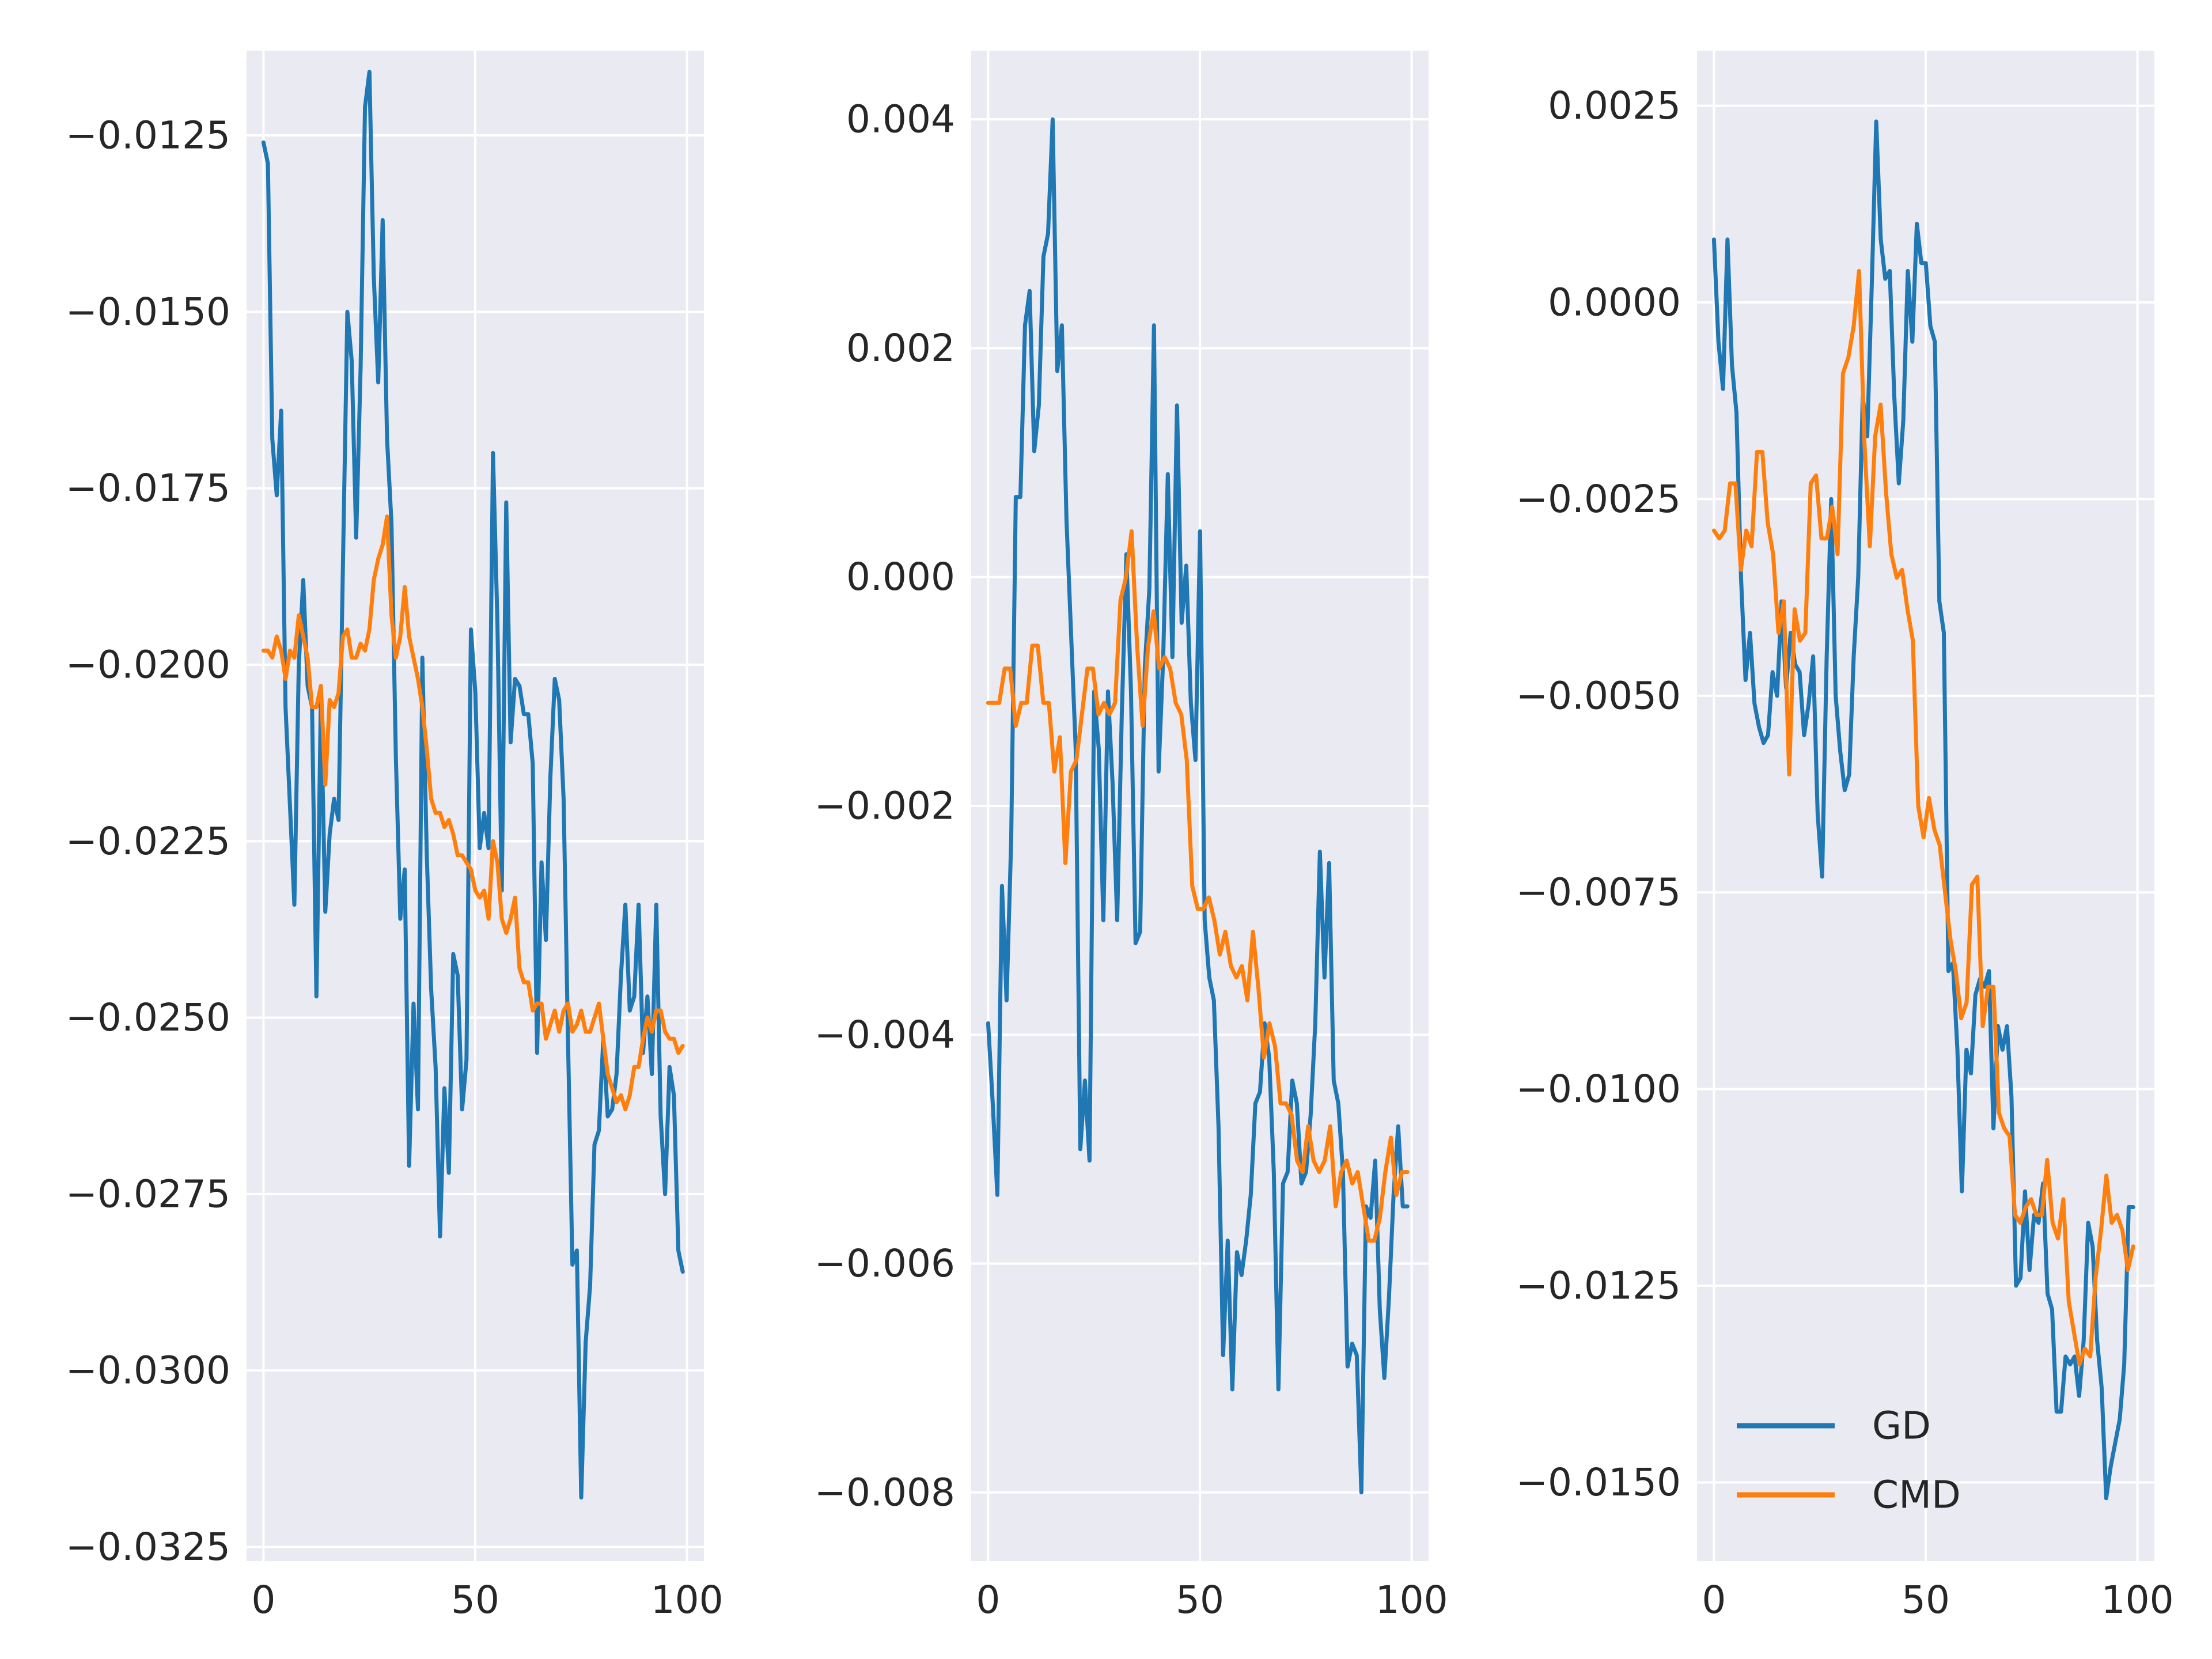 The height and width of the screenshot is (1659, 2212). I want to click on y-tick-label: −0.008, so click(885, 1492).